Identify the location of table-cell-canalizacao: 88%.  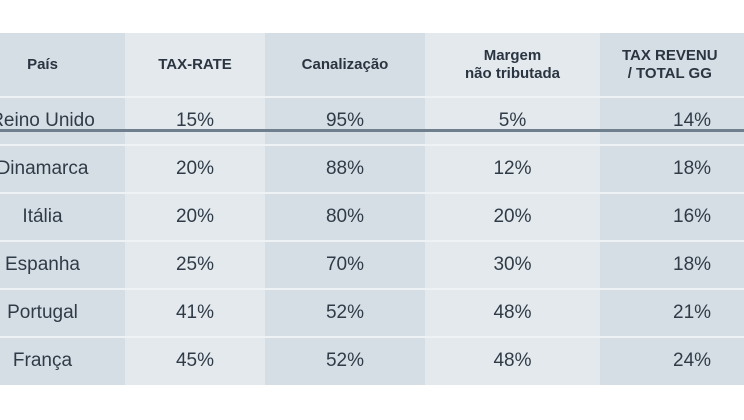
(345, 168).